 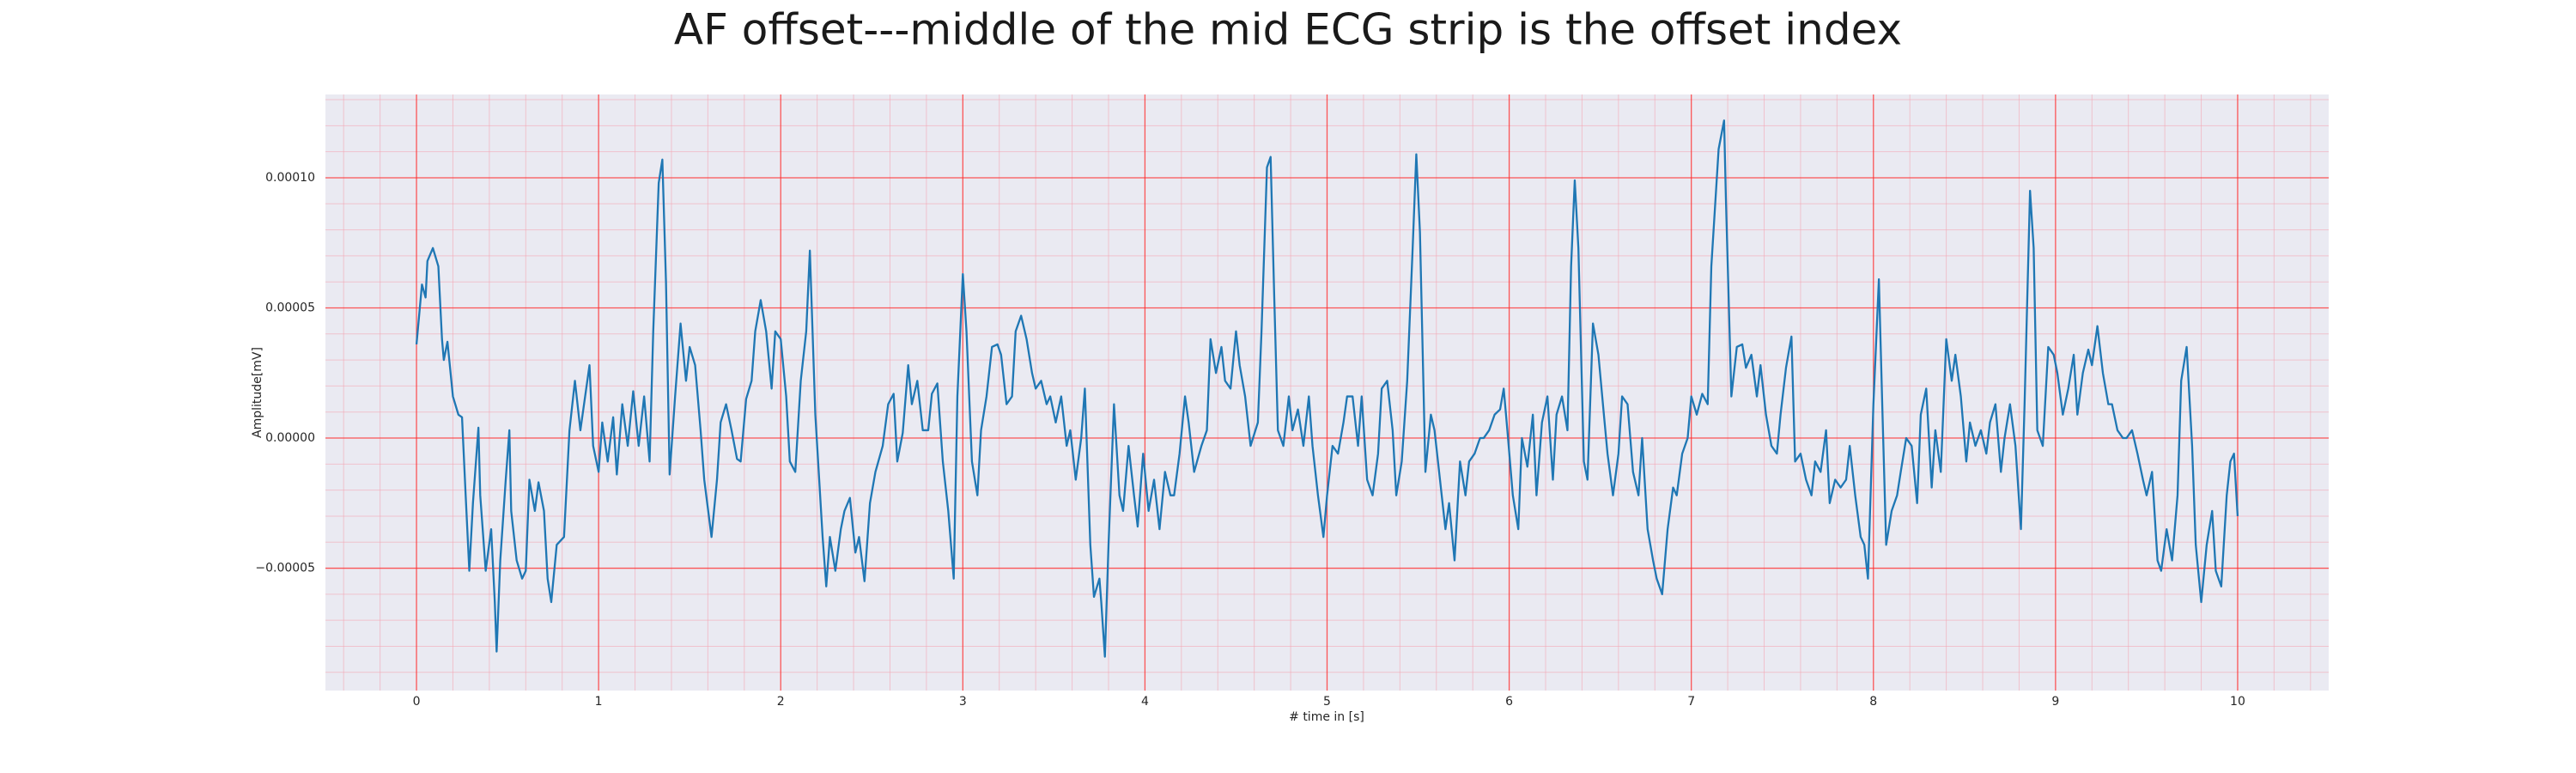 I want to click on x-tick-label: 7, so click(x=1691, y=702).